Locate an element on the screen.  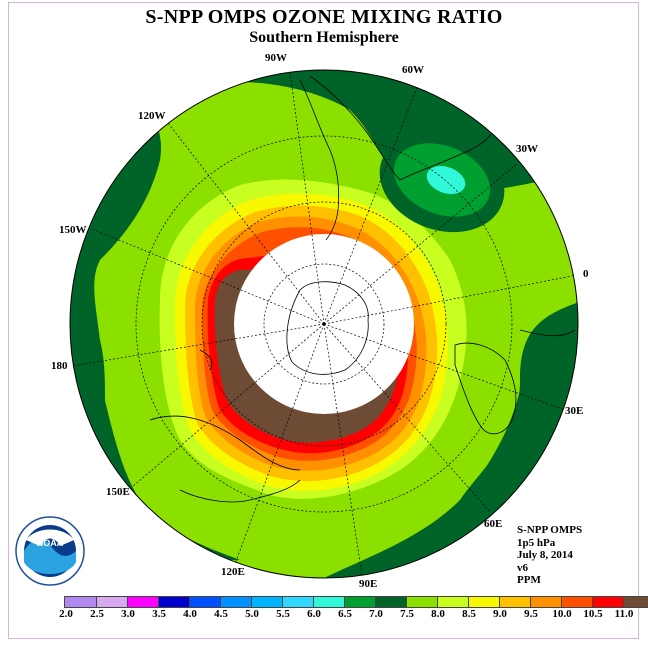
lon-label-30w: 30W is located at coordinates (527, 149).